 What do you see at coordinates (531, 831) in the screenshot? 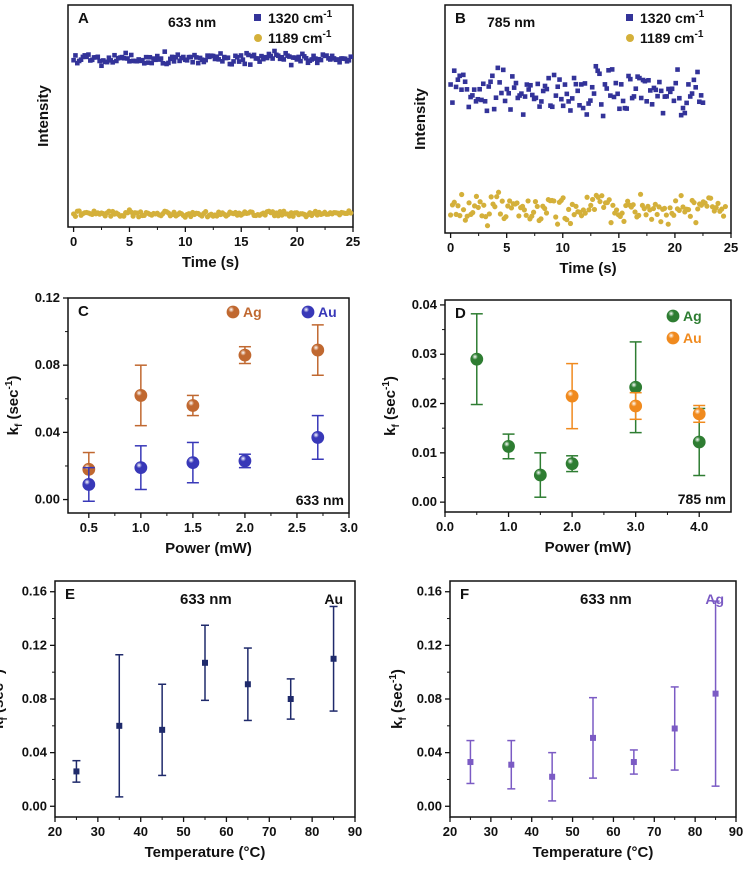
I see `x-tick-label: 40` at bounding box center [531, 831].